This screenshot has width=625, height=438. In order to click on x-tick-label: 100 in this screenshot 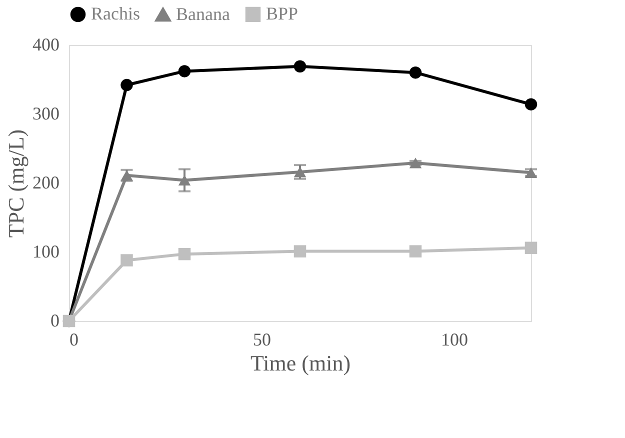, I will do `click(454, 340)`.